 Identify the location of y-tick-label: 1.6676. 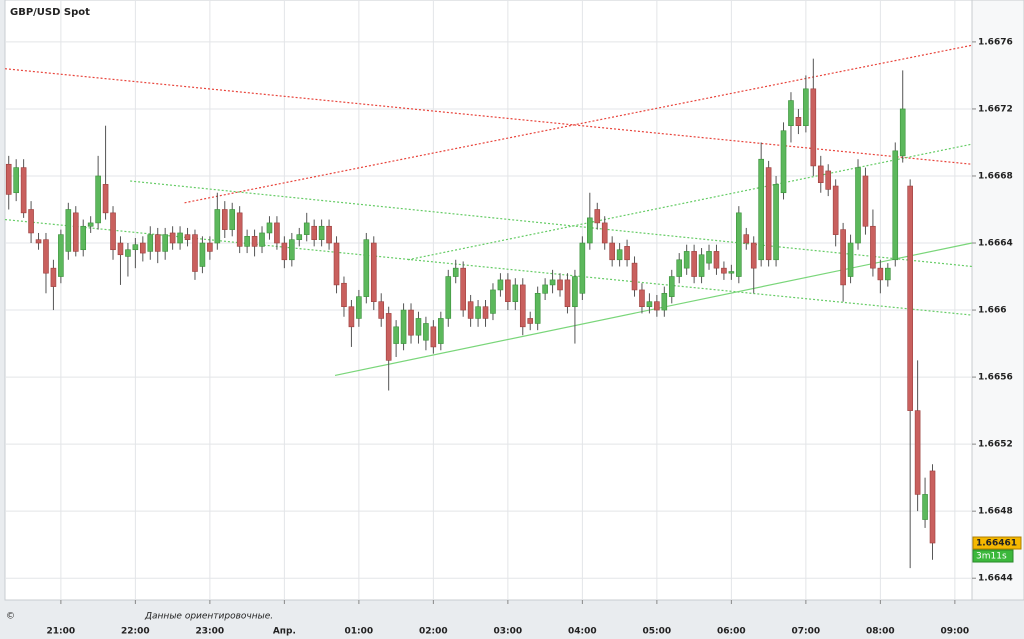
(995, 42).